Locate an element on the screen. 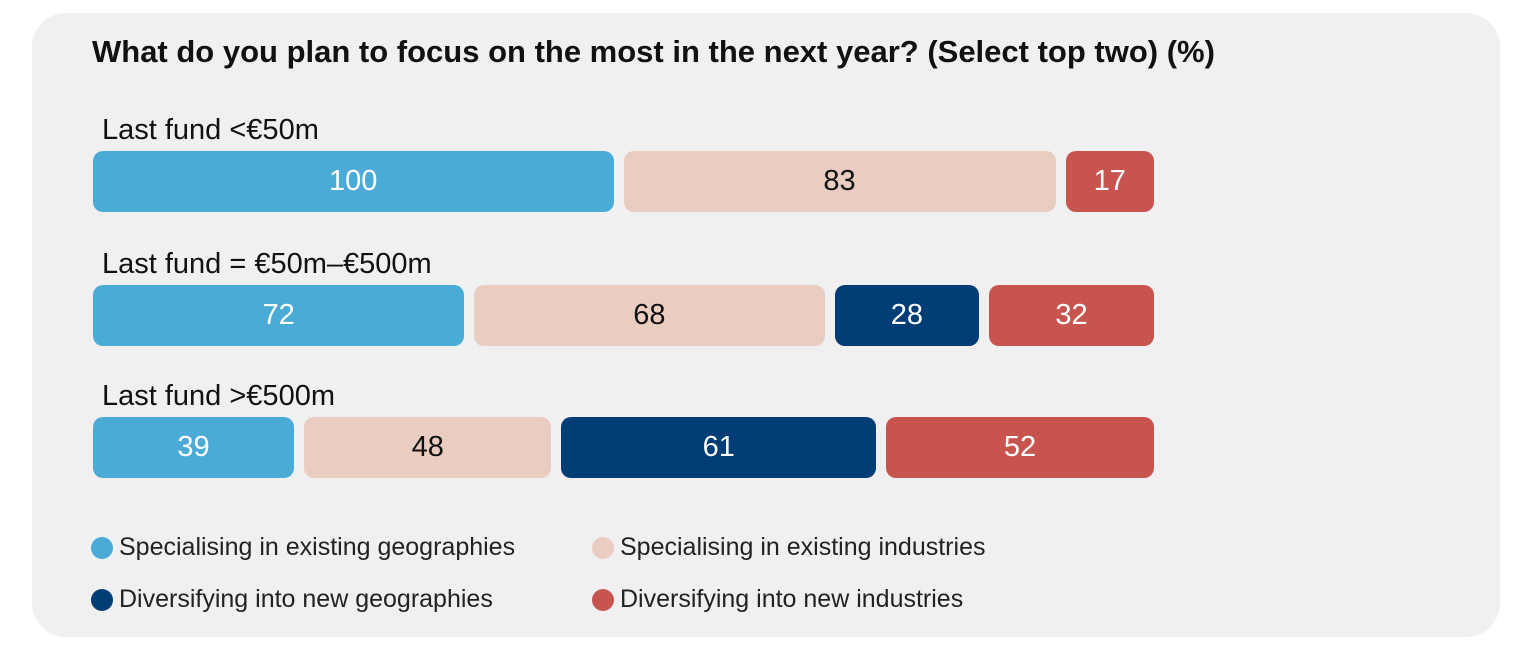  bar-segment: 72 is located at coordinates (279, 315).